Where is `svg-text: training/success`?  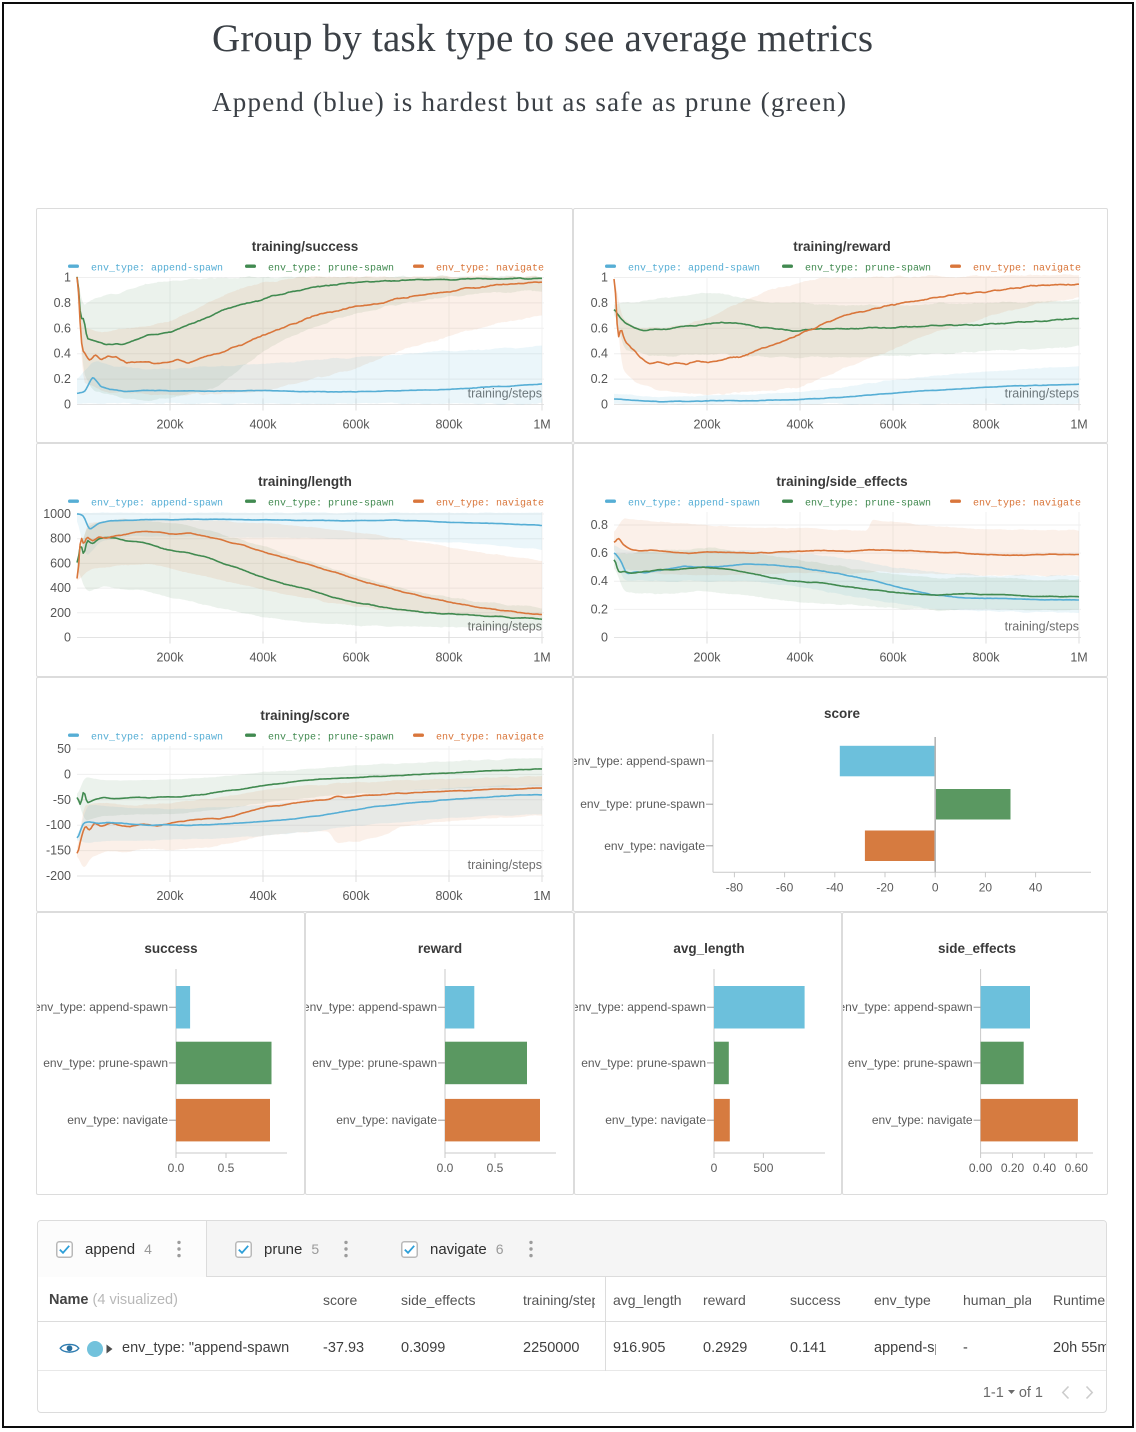
svg-text: training/success is located at coordinates (305, 246).